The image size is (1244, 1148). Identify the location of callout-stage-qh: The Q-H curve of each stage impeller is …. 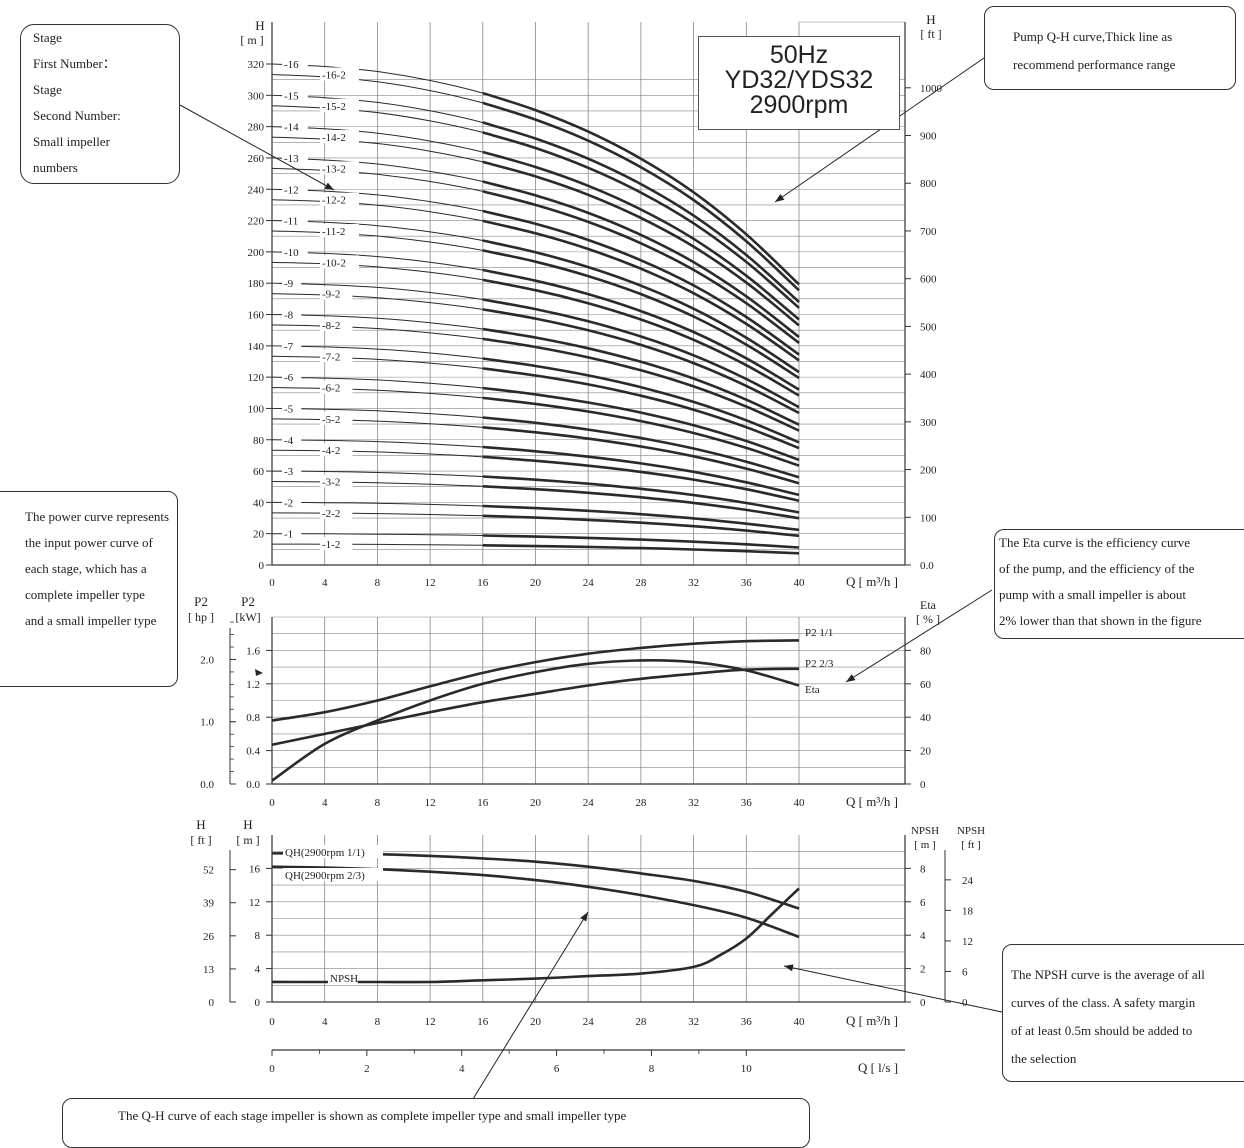
(436, 1123).